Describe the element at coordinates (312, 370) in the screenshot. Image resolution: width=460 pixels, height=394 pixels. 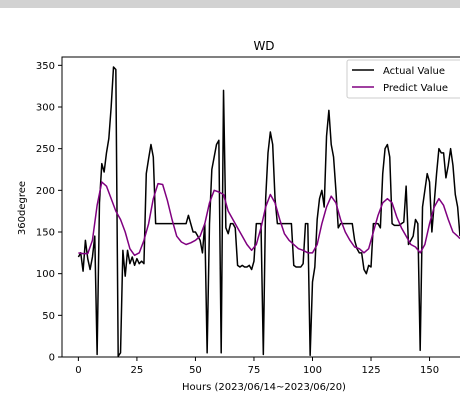
I see `x-tick-label: 100` at that location.